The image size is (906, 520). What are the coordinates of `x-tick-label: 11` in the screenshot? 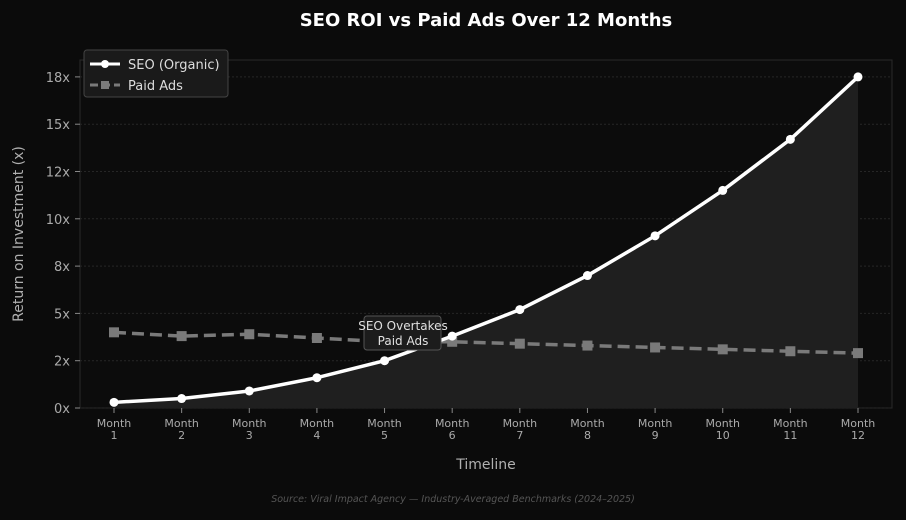 It's located at (790, 435).